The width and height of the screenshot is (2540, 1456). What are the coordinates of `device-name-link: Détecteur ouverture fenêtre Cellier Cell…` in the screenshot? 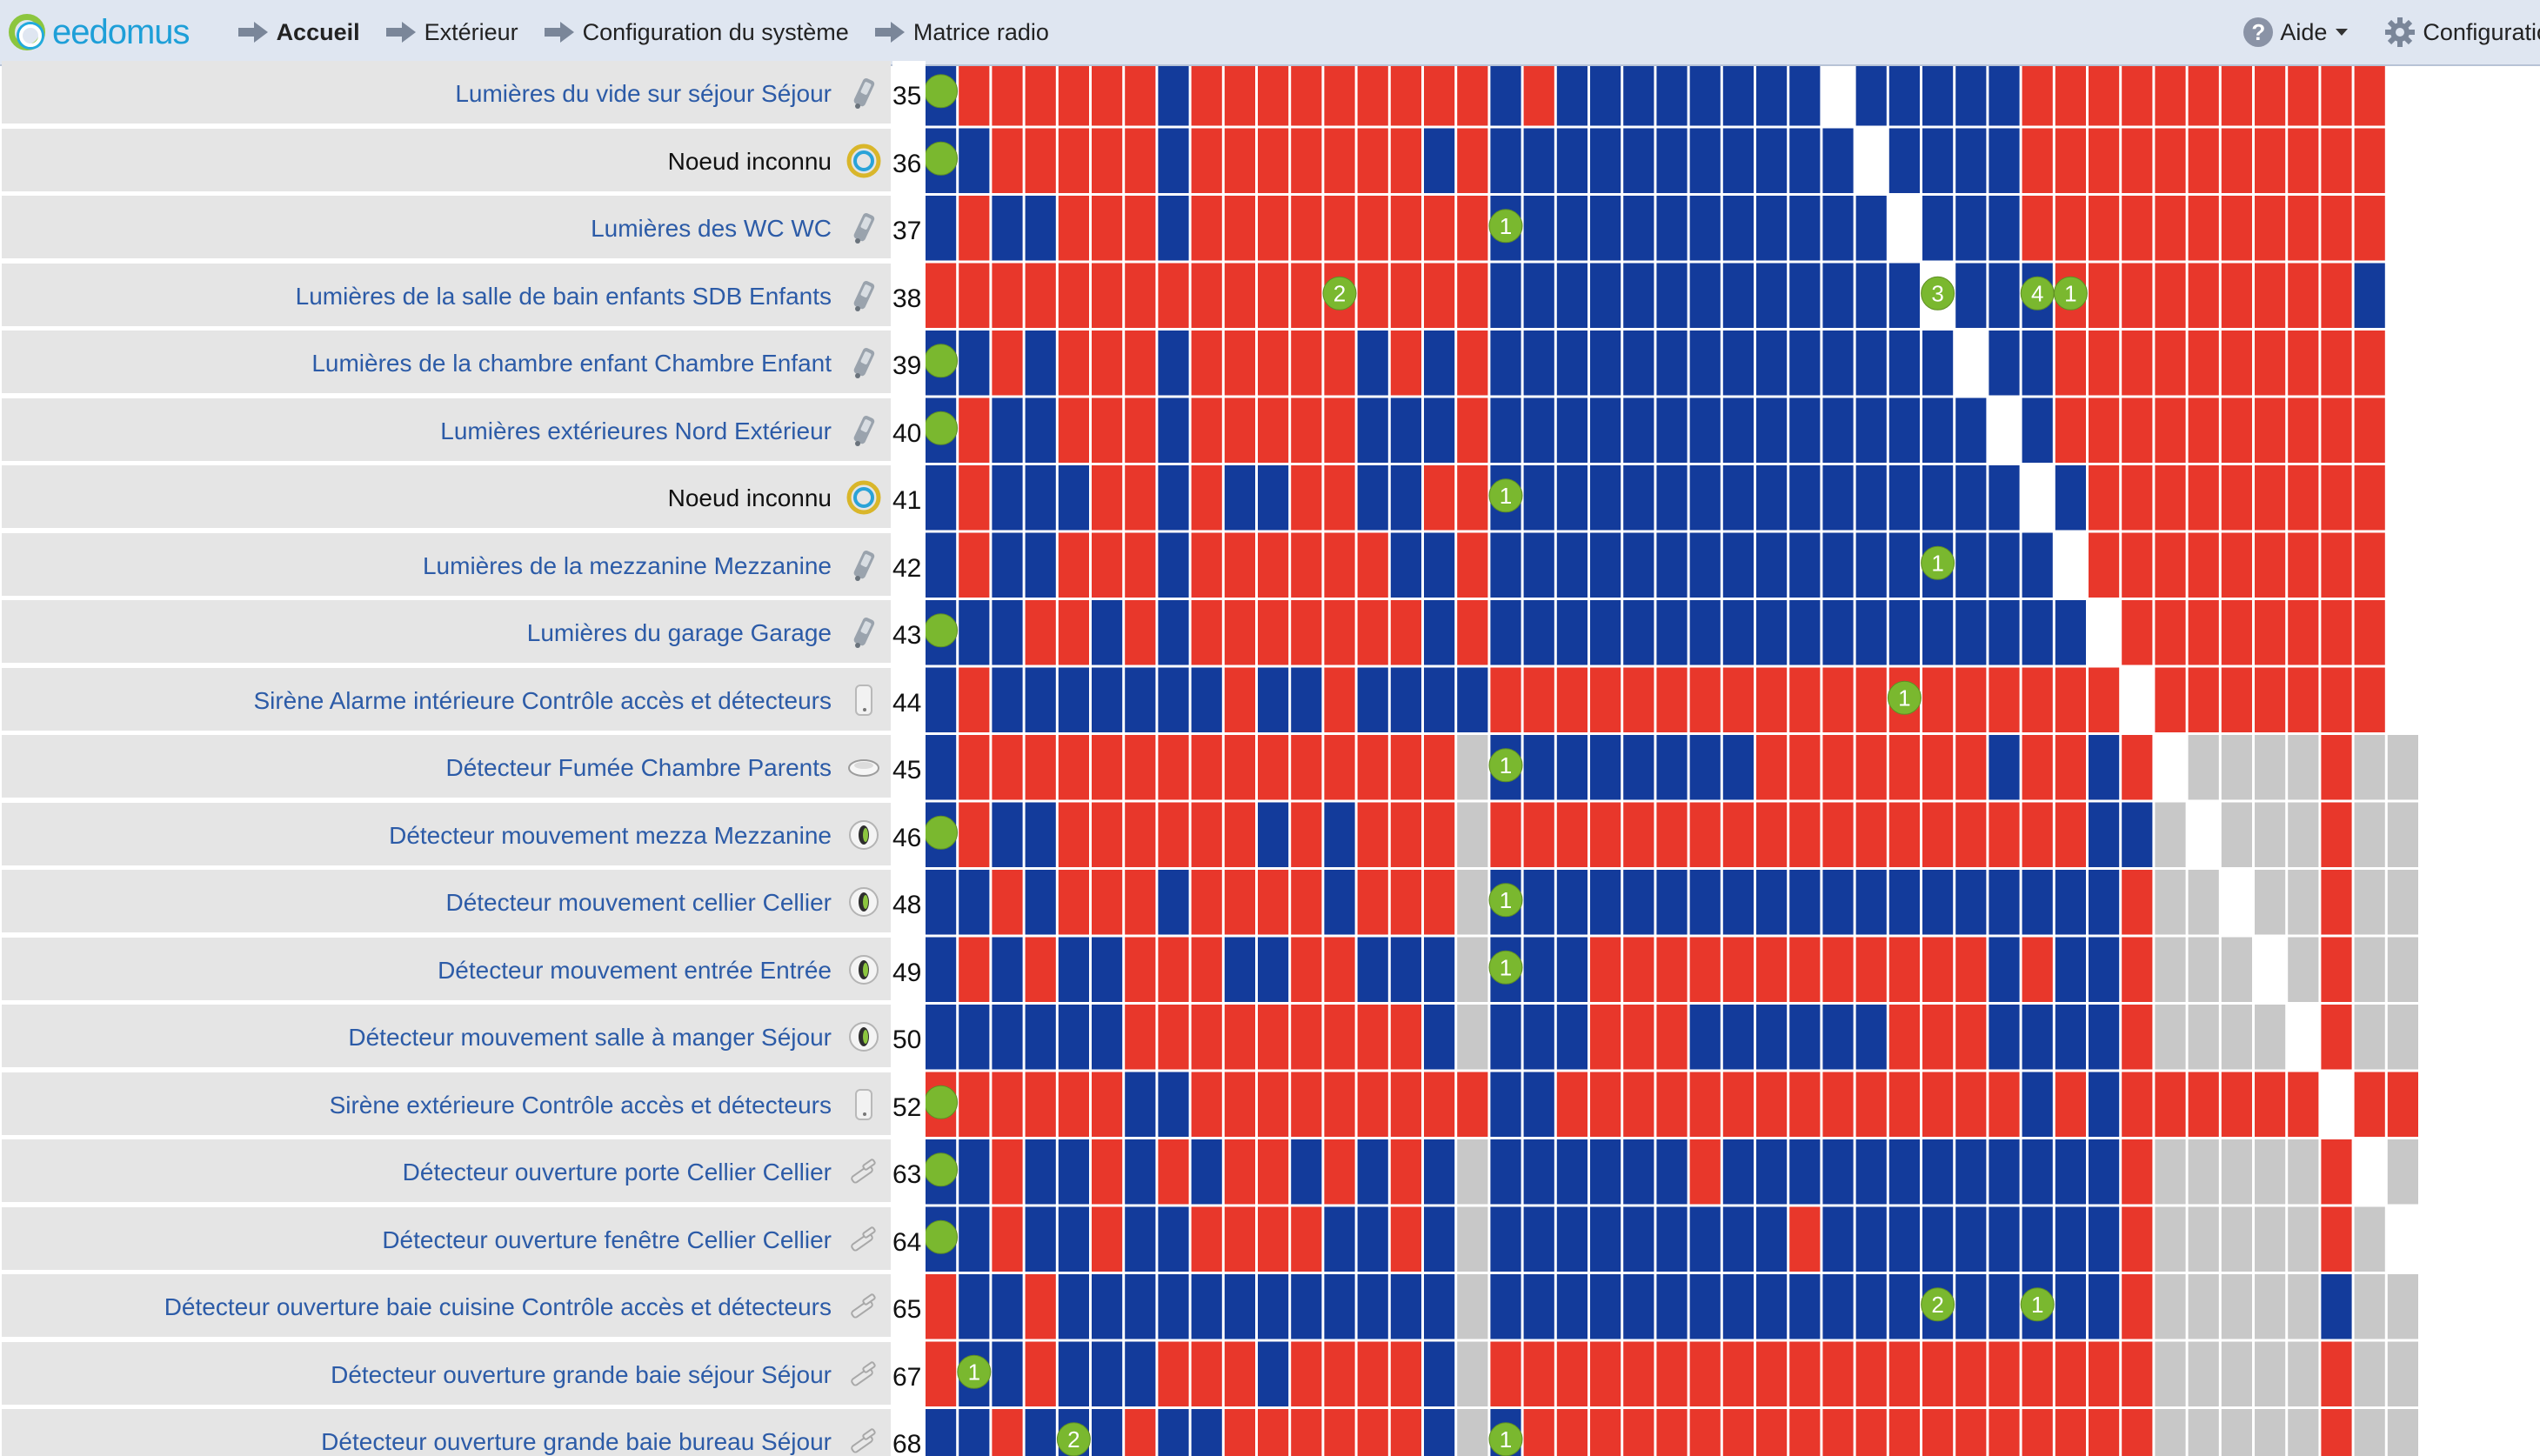 It's located at (607, 1239).